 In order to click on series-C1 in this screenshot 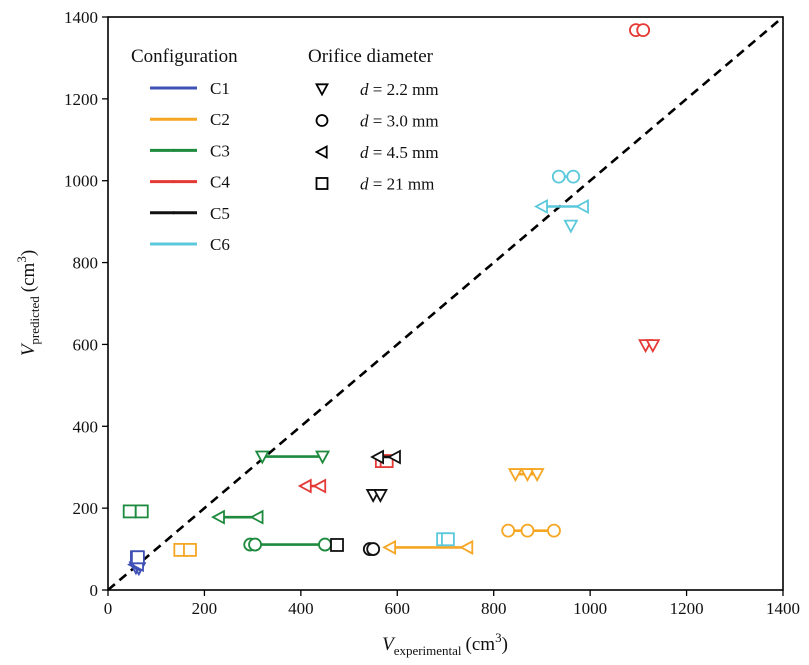, I will do `click(137, 563)`.